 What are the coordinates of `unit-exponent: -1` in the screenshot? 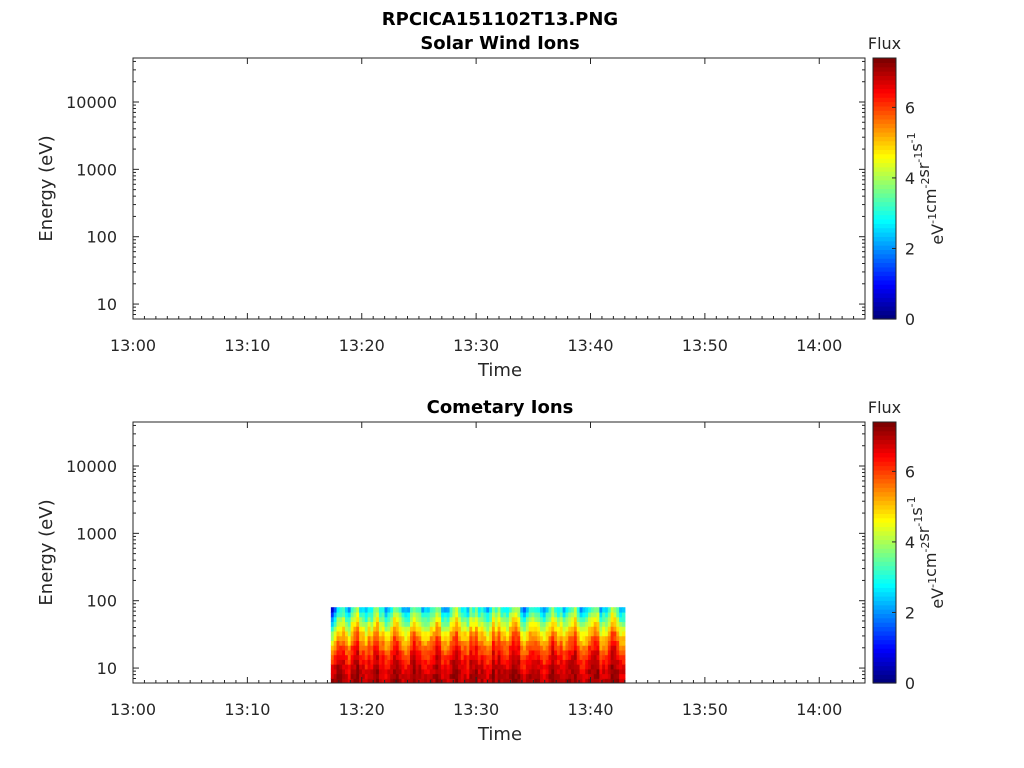 It's located at (932, 582).